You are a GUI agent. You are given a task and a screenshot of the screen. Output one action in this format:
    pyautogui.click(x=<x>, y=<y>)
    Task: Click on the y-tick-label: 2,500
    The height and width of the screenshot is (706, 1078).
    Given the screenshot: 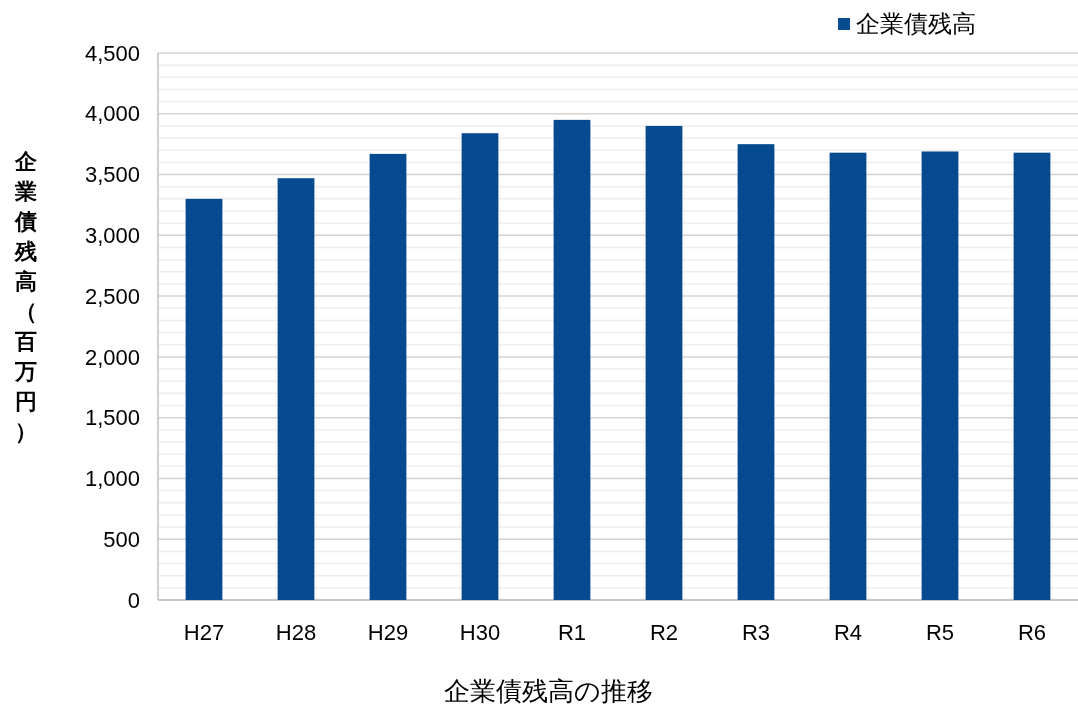 What is the action you would take?
    pyautogui.click(x=112, y=296)
    